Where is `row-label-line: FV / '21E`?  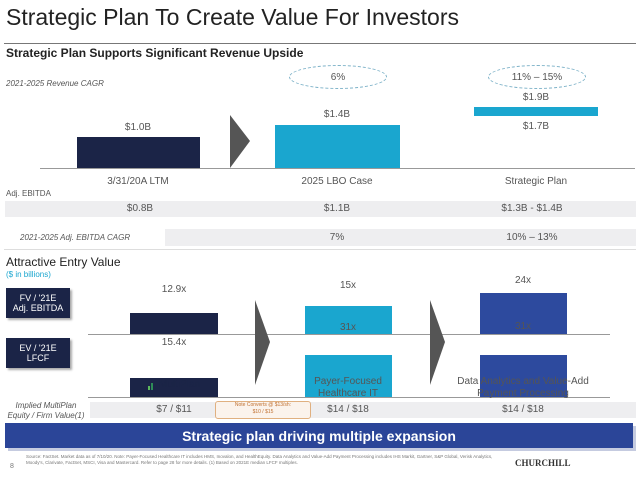 row-label-line: FV / '21E is located at coordinates (38, 298).